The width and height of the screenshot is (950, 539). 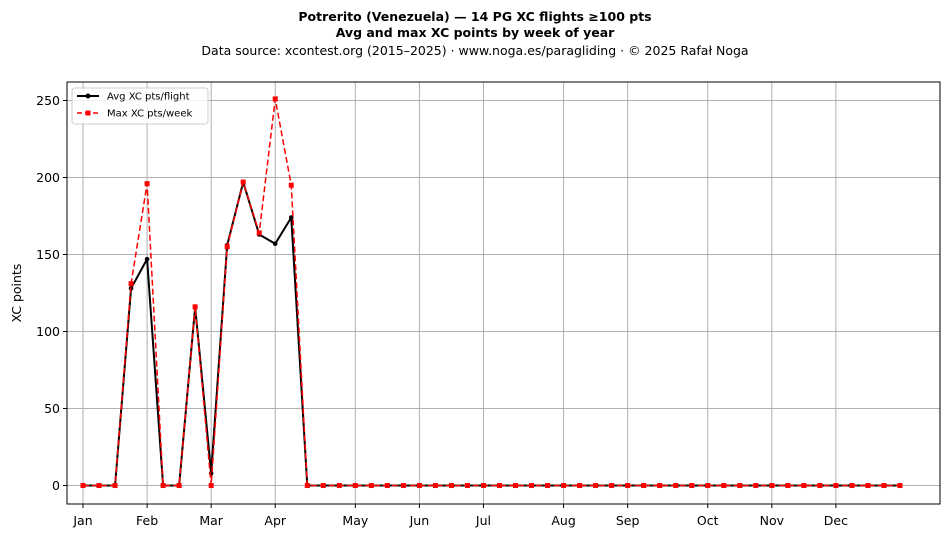 What do you see at coordinates (56, 485) in the screenshot?
I see `y-tick-label: 0` at bounding box center [56, 485].